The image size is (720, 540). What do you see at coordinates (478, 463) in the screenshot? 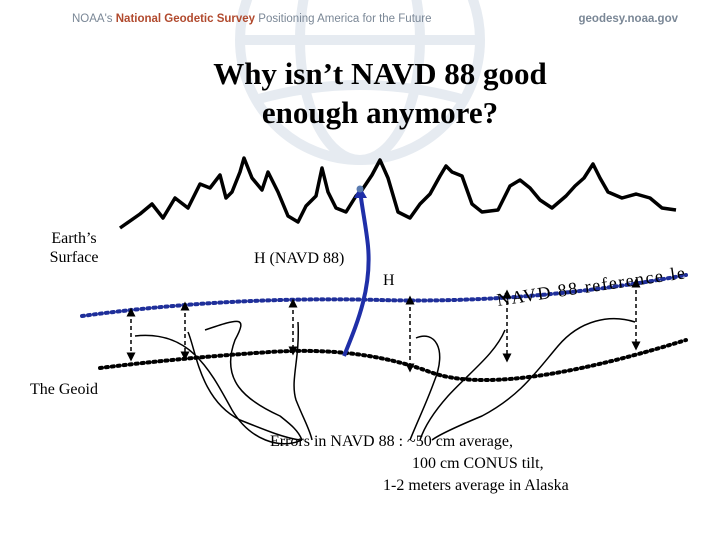
I see `errors-caption-line-2: 100 cm CONUS tilt,` at bounding box center [478, 463].